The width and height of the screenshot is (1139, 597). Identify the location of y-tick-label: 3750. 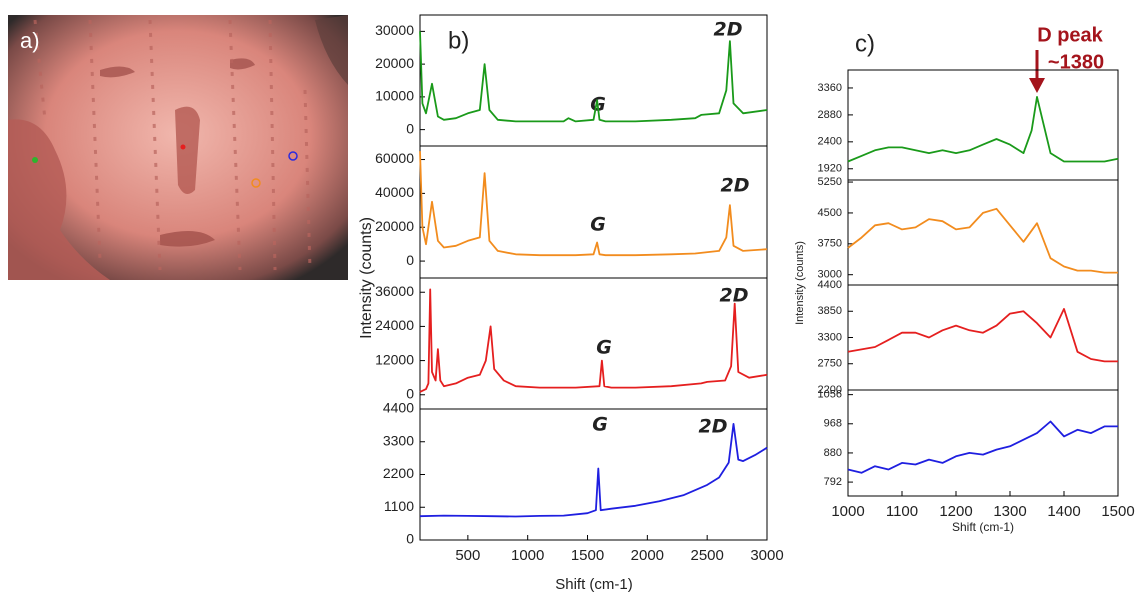
(830, 244).